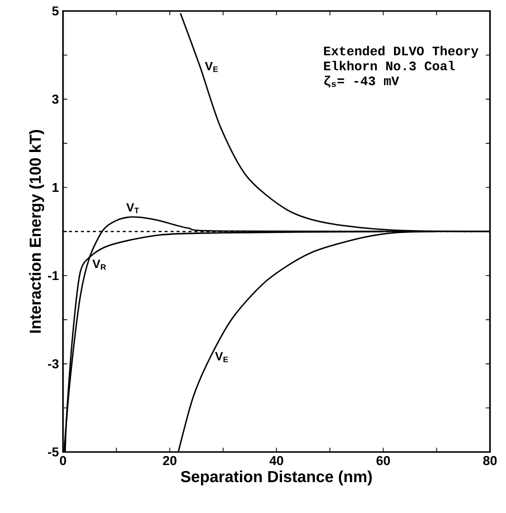 The height and width of the screenshot is (513, 506). I want to click on annotation: ζ$_{s}$= -43 mV, so click(362, 82).